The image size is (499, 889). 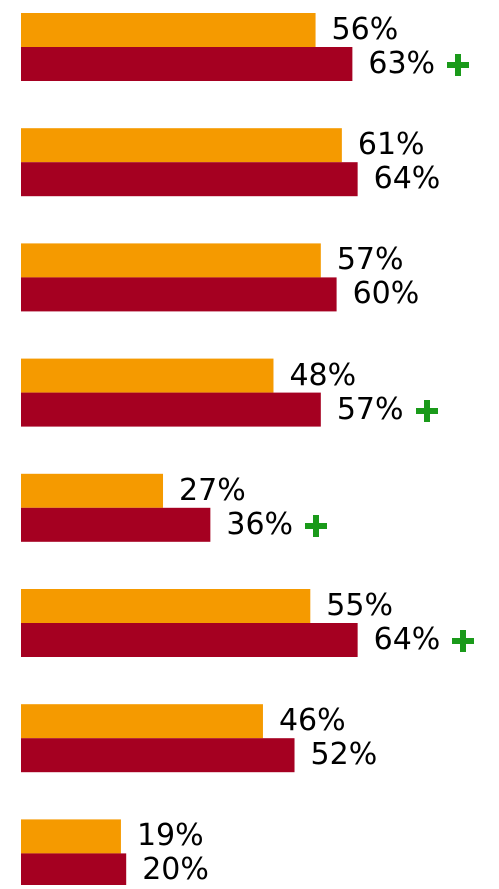 What do you see at coordinates (365, 29) in the screenshot?
I see `bar-label-series-a: 56%` at bounding box center [365, 29].